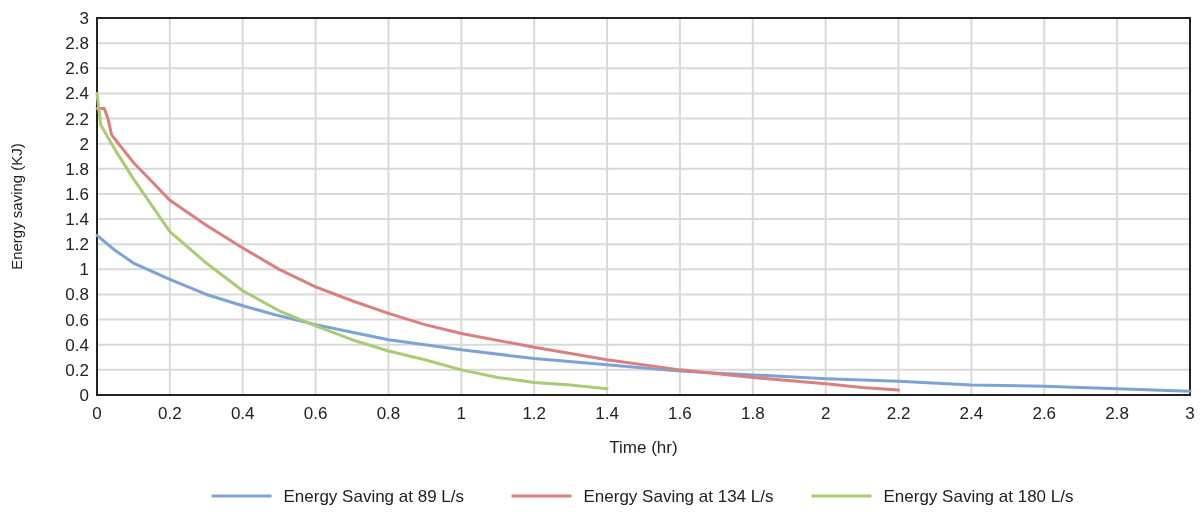  Describe the element at coordinates (374, 496) in the screenshot. I see `legend-label: Energy Saving at 89 L/s` at that location.